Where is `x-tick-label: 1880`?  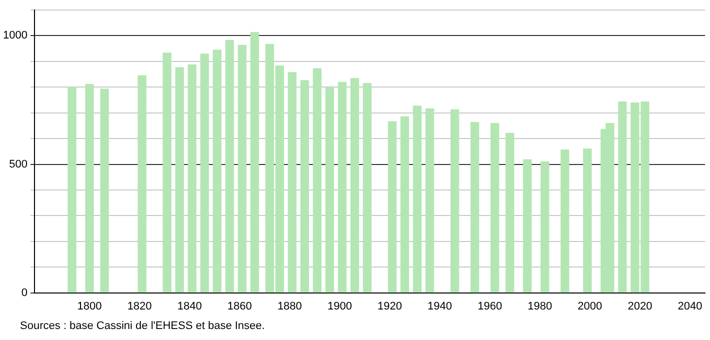
x-tick-label: 1880 is located at coordinates (289, 306).